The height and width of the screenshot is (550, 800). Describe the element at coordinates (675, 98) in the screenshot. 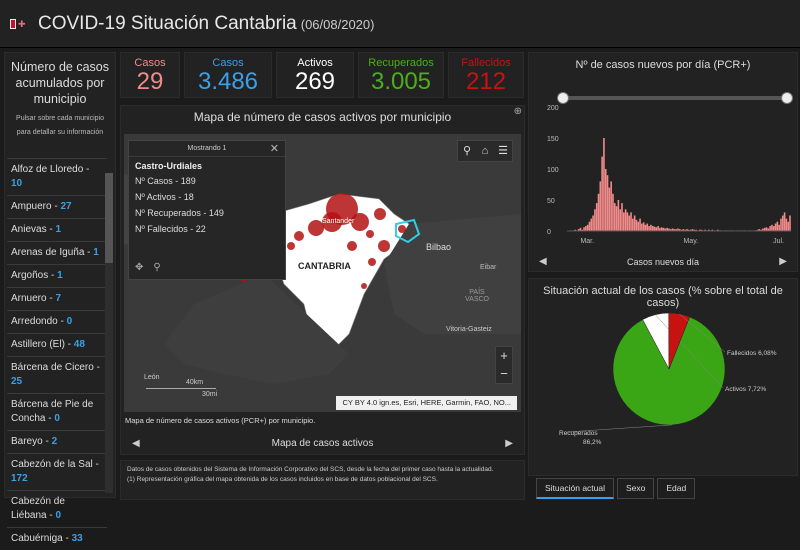

I see `time-slider` at that location.